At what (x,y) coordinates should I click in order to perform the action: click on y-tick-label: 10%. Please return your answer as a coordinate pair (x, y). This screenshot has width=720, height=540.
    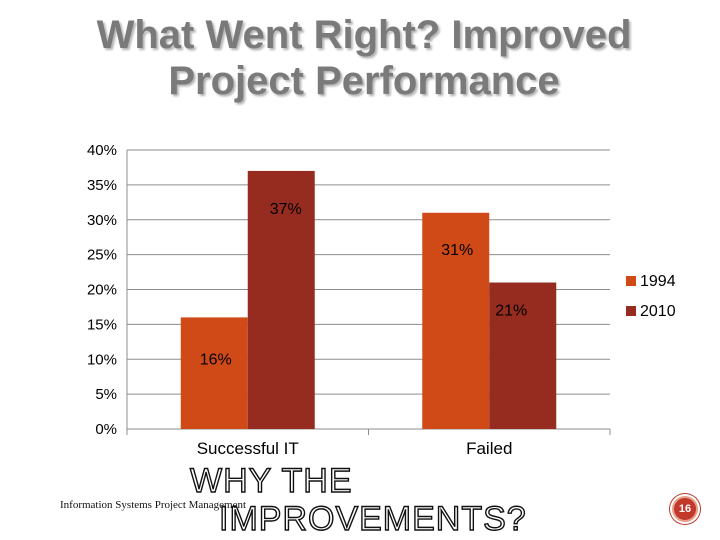
    Looking at the image, I should click on (102, 359).